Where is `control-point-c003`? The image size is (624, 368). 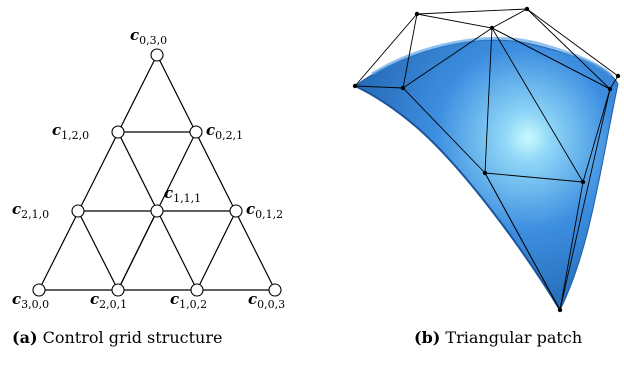 control-point-c003 is located at coordinates (275, 290).